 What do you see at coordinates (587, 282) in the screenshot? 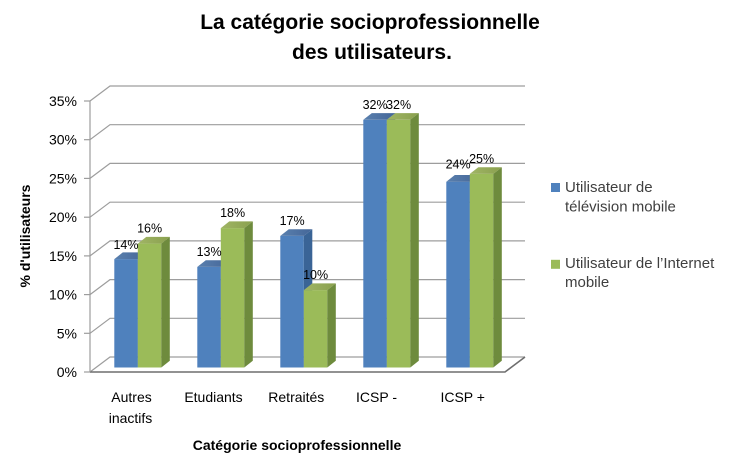
I see `svg-text: mobile` at bounding box center [587, 282].